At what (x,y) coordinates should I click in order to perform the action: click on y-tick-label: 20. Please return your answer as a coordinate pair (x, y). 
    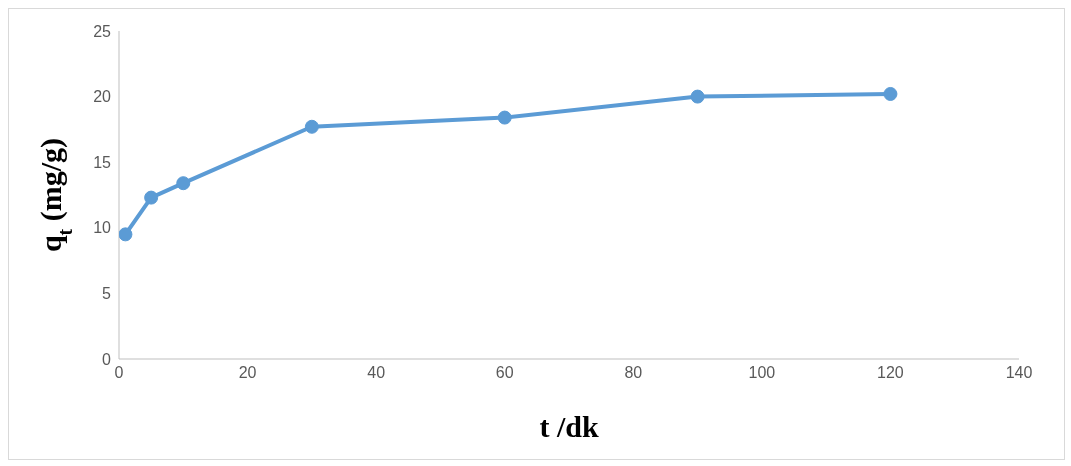
    Looking at the image, I should click on (102, 97).